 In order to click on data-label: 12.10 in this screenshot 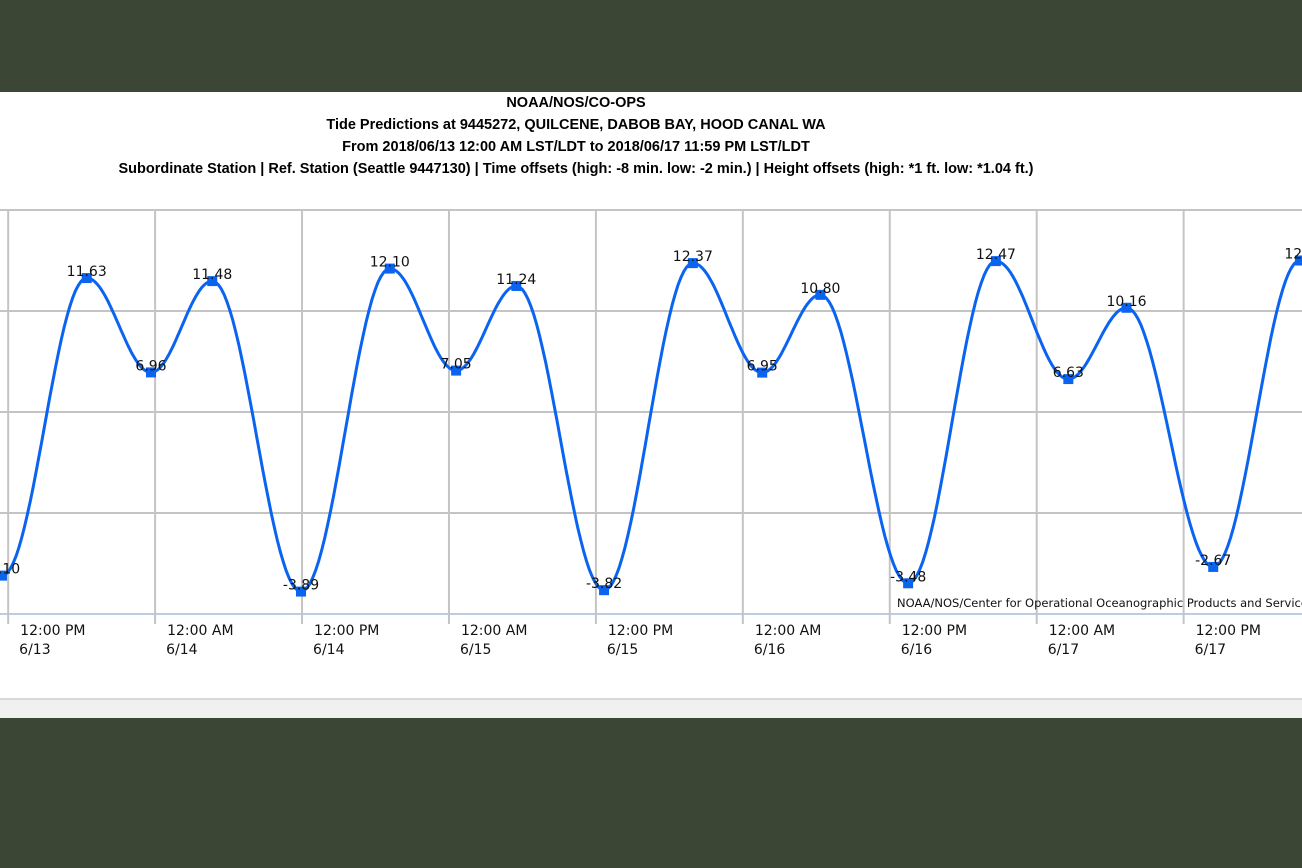, I will do `click(390, 263)`.